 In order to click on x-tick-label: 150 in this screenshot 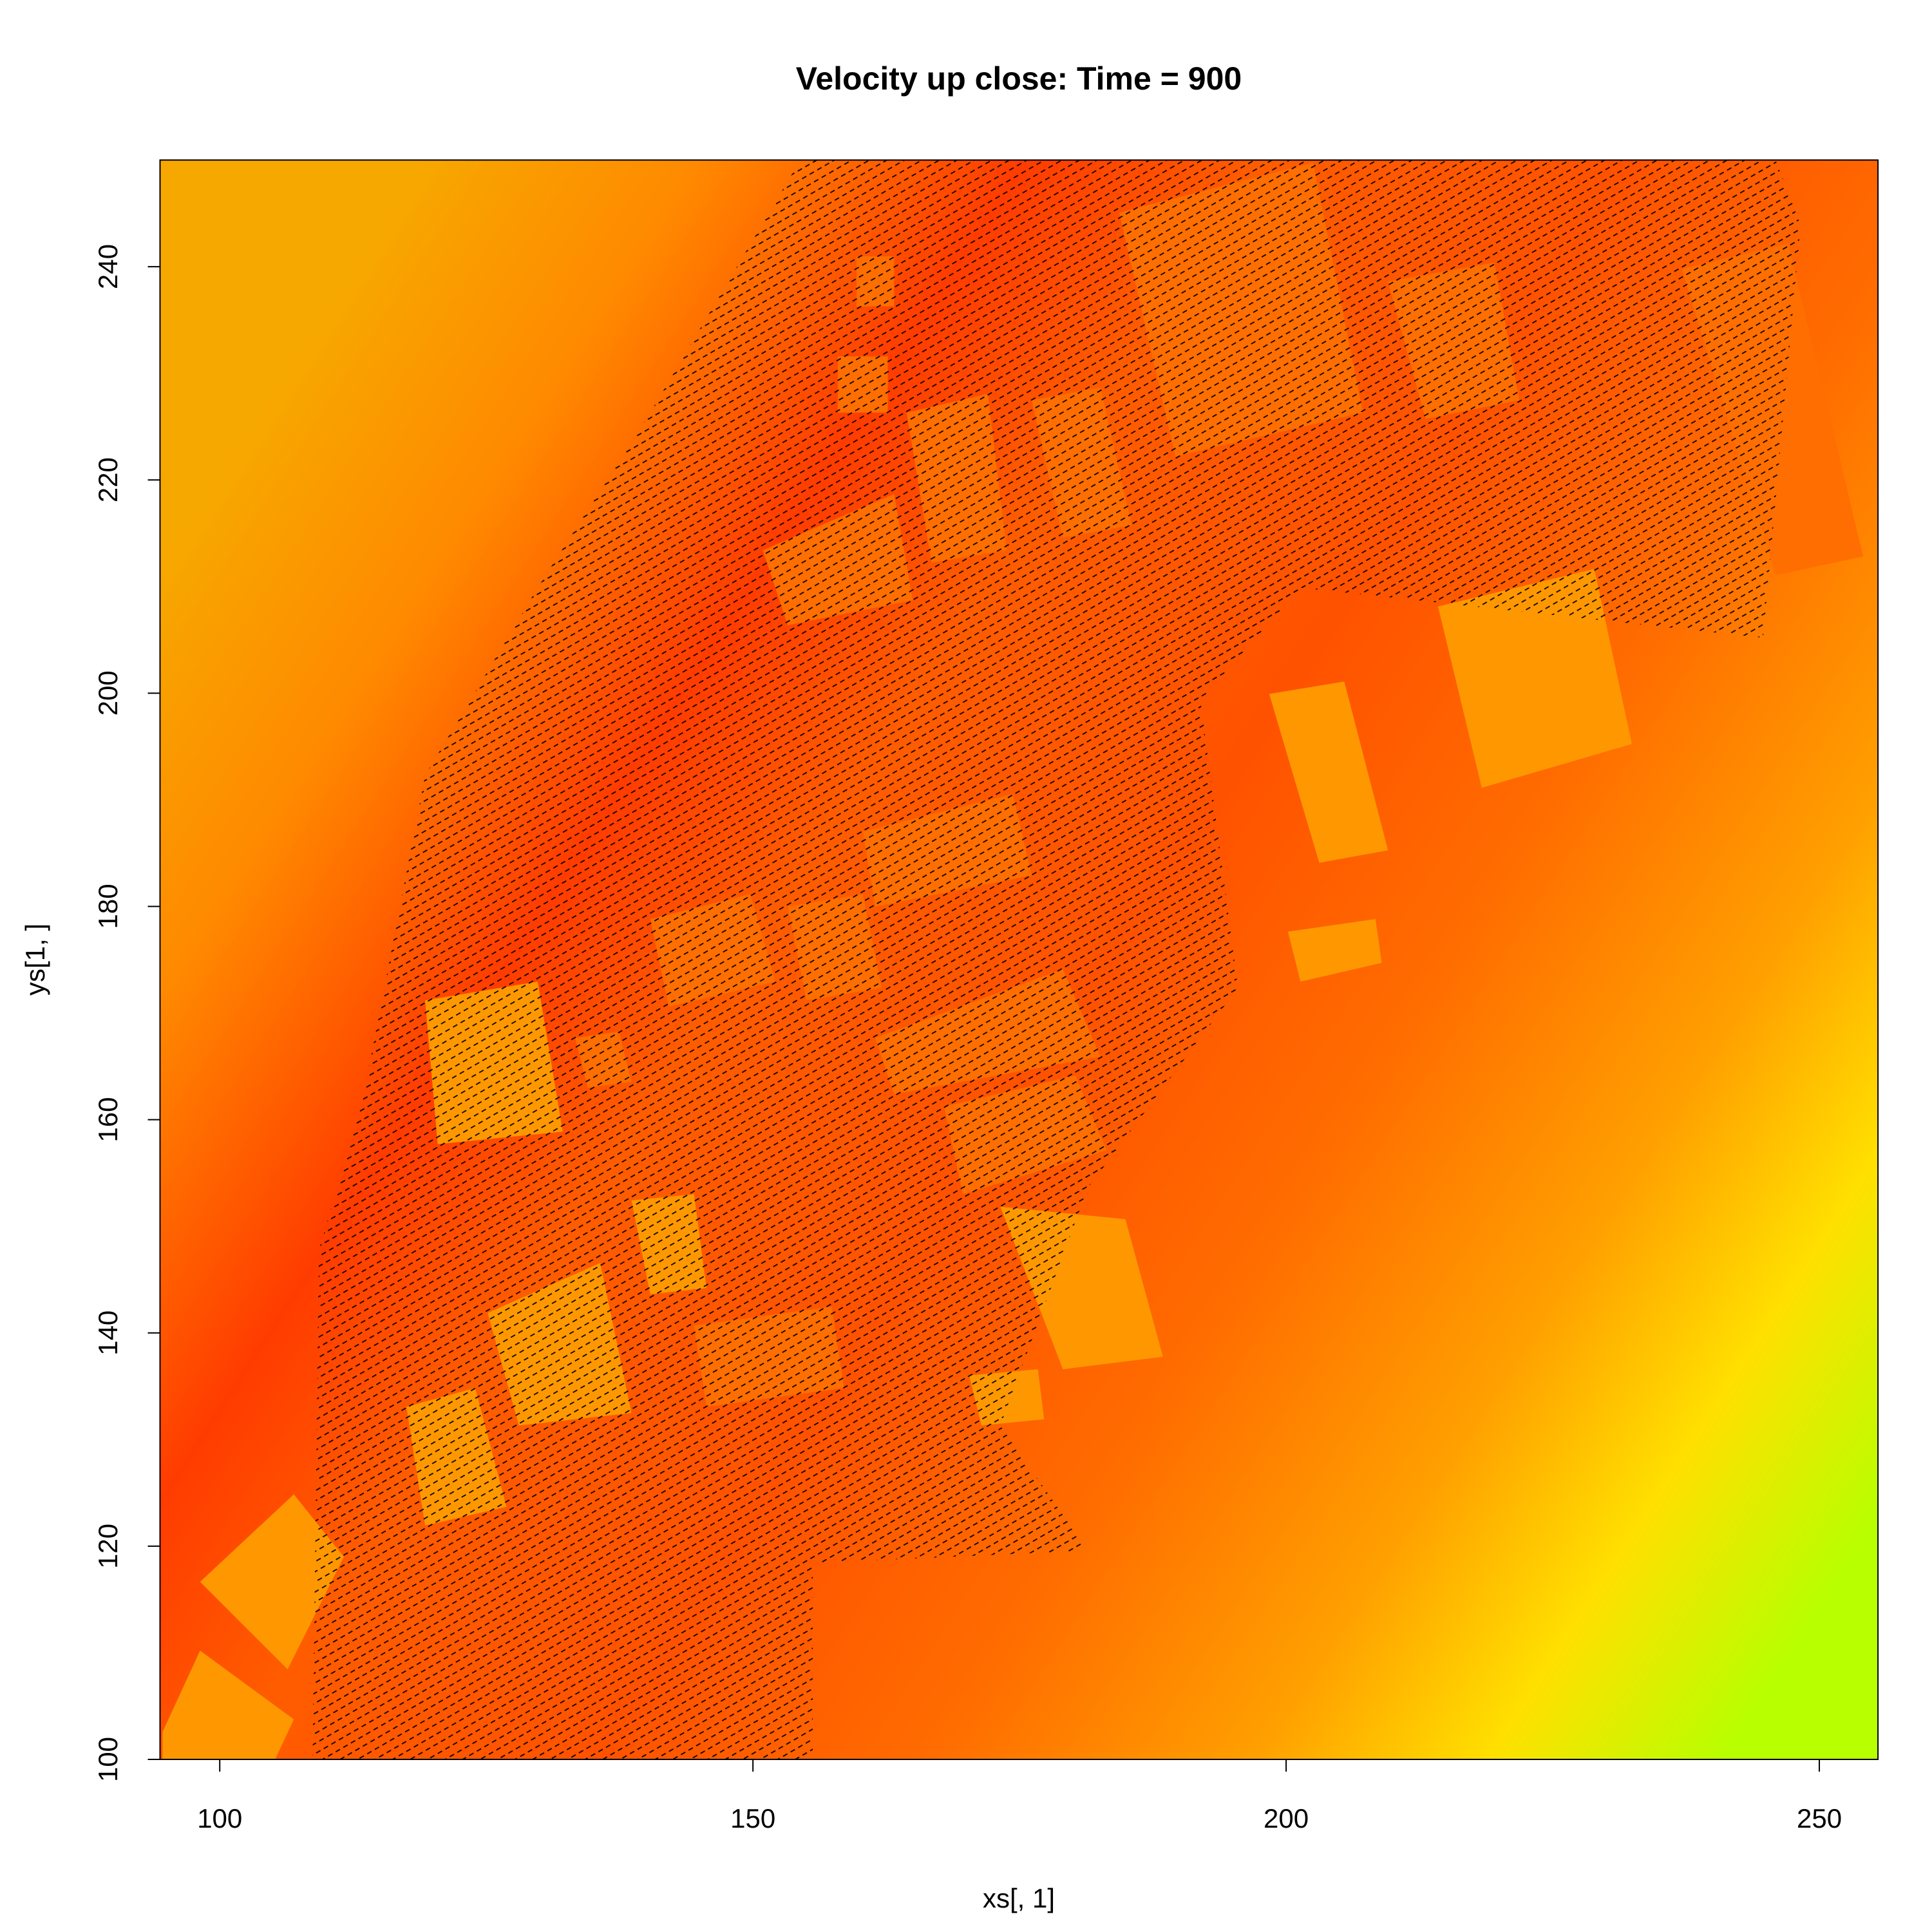, I will do `click(752, 1818)`.